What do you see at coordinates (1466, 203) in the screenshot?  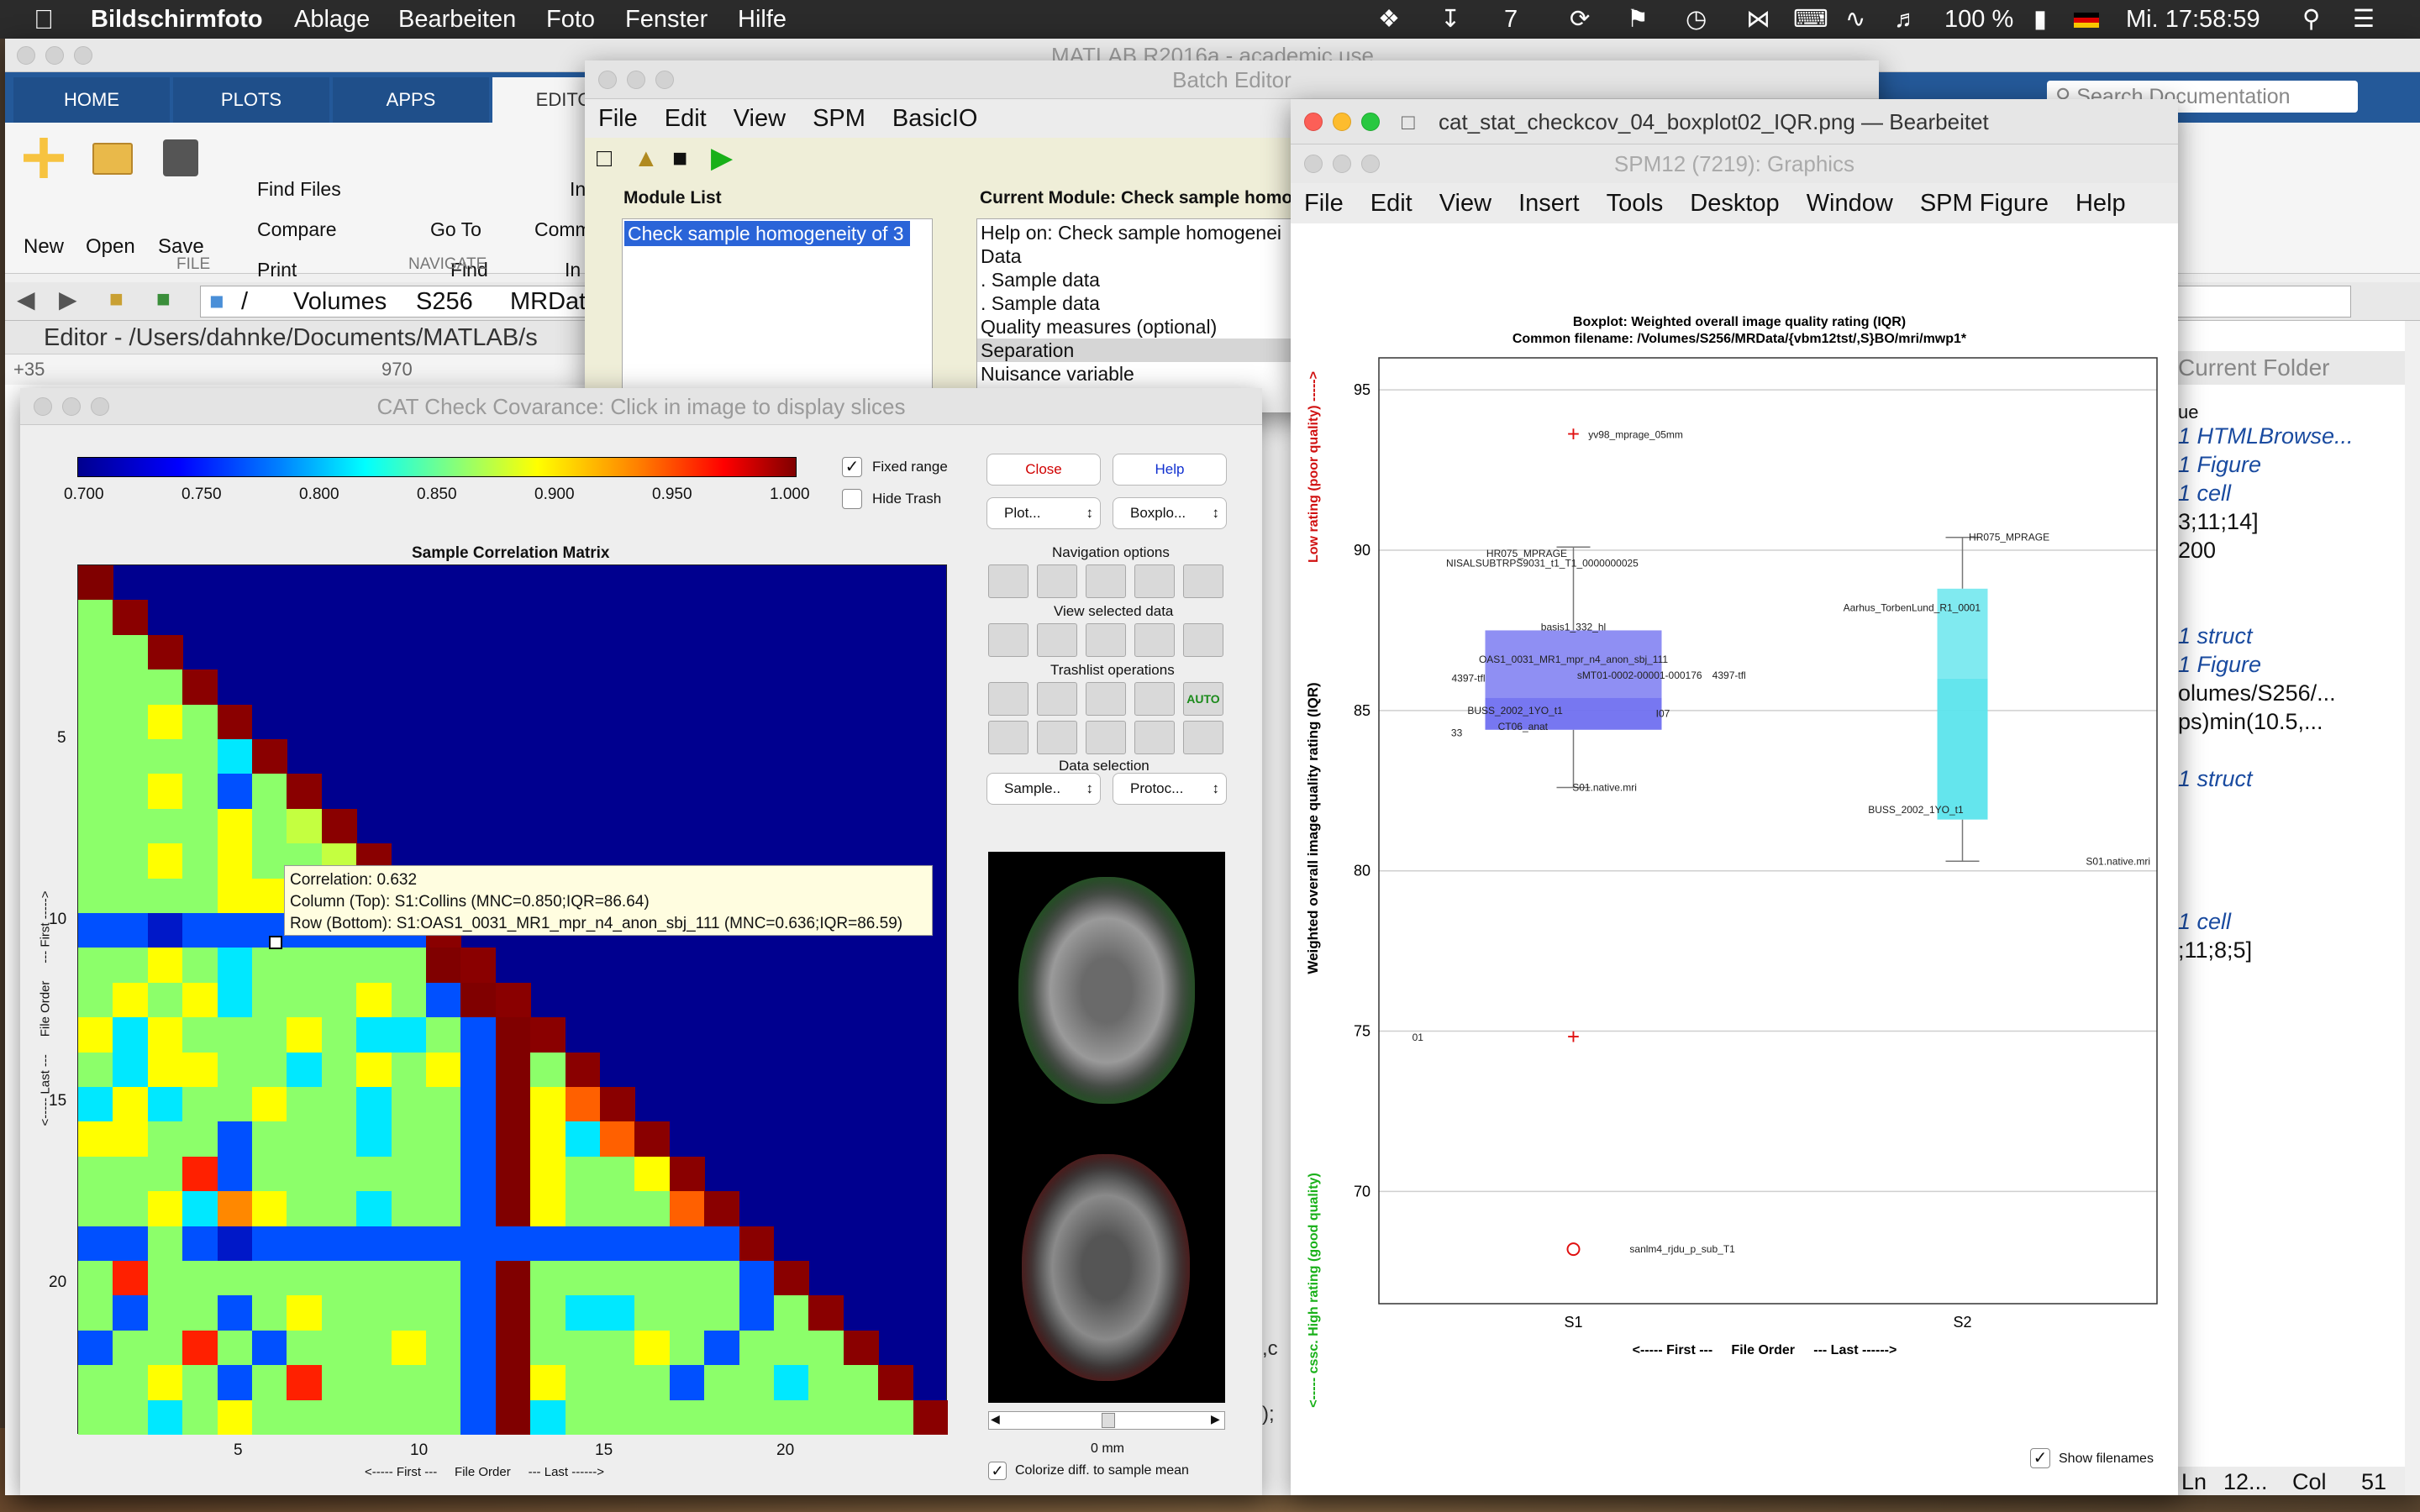 I see `spm-menu-view: View` at bounding box center [1466, 203].